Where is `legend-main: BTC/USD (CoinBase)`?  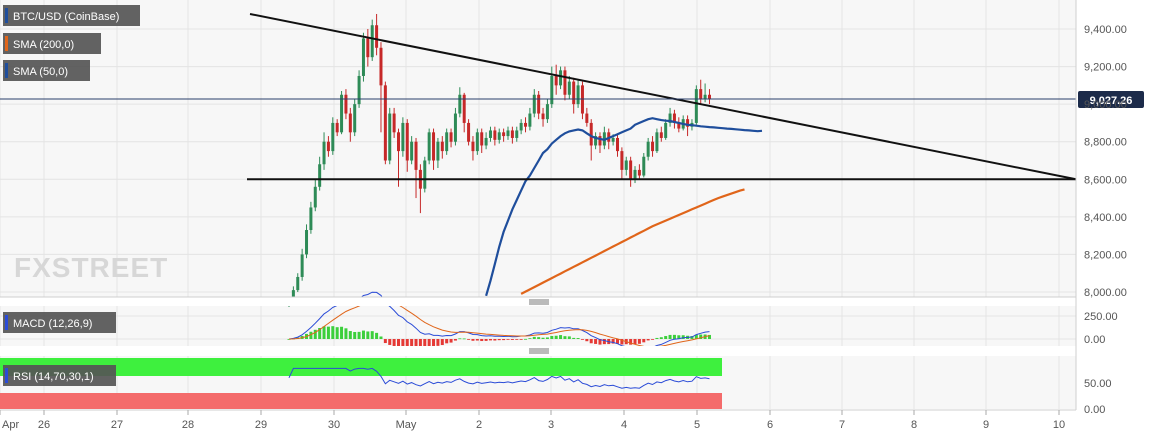
legend-main: BTC/USD (CoinBase) is located at coordinates (71, 15).